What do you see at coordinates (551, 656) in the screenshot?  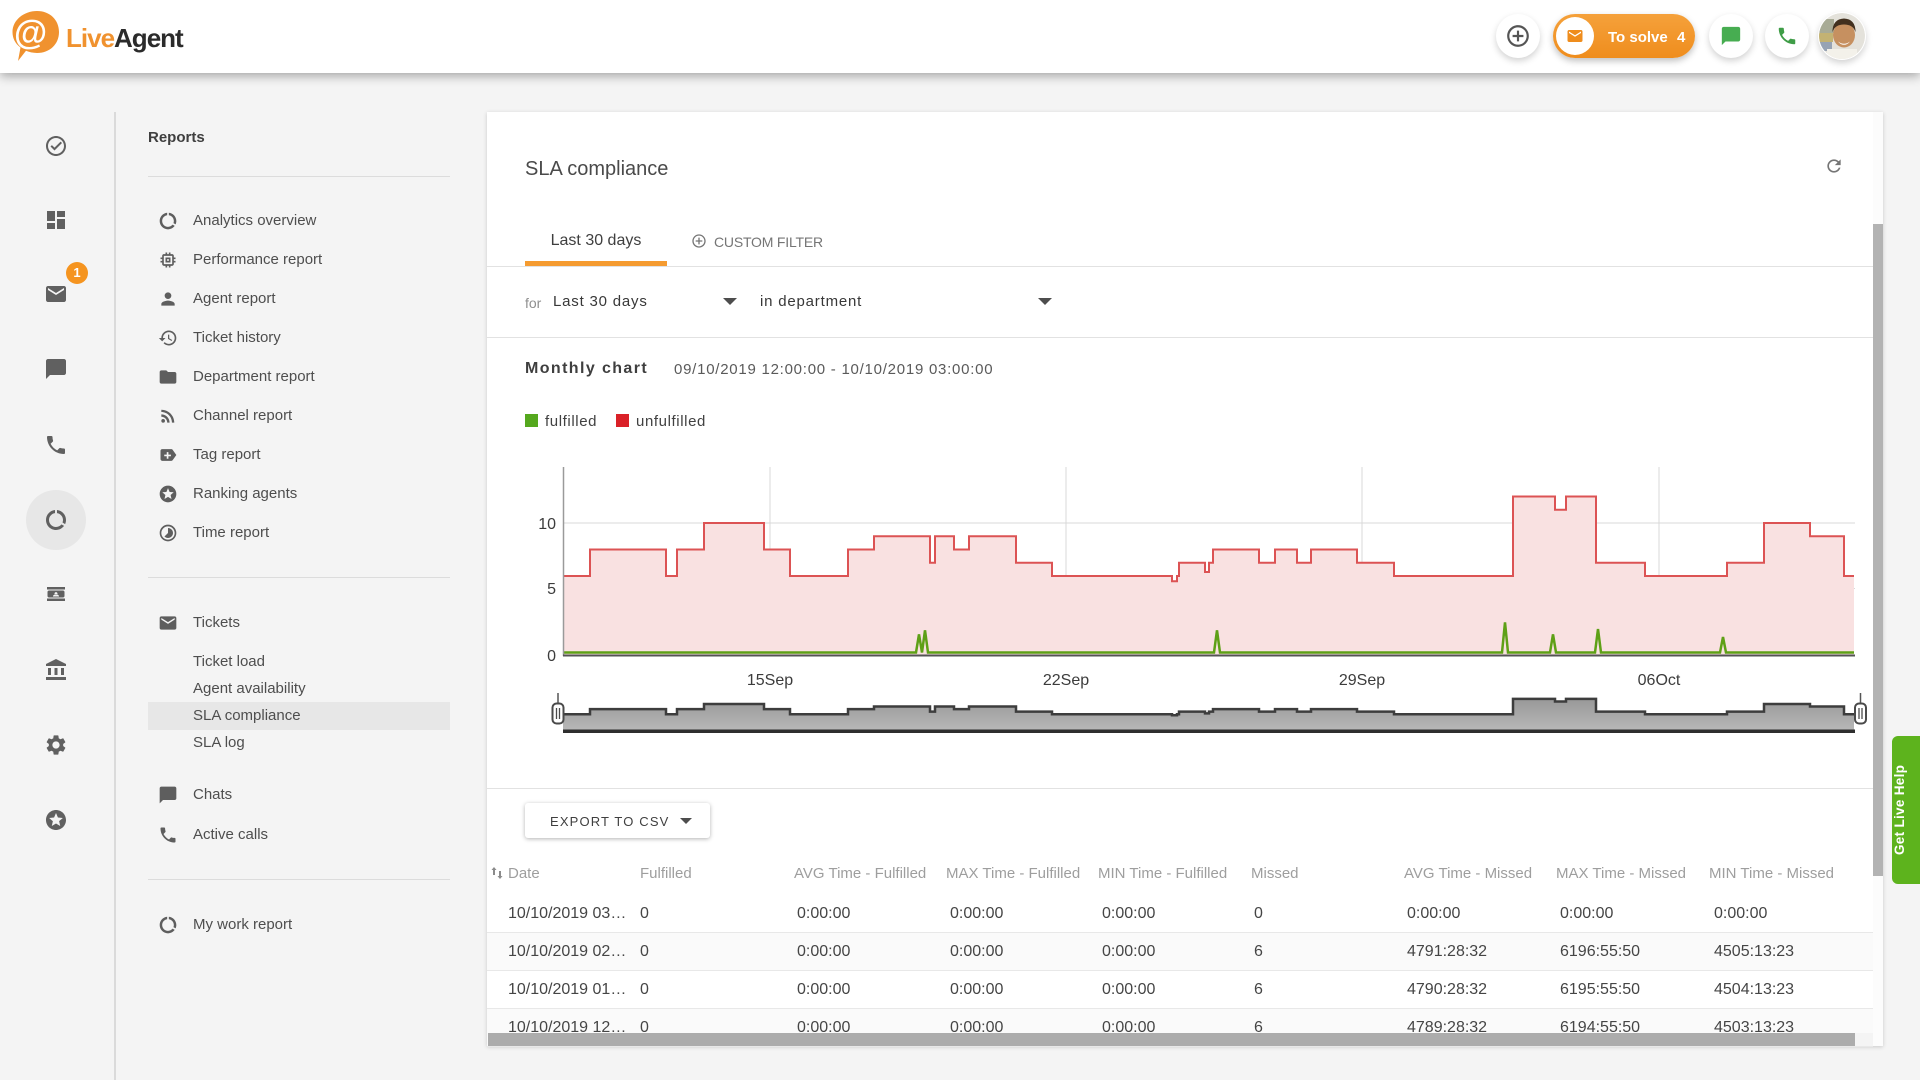 I see `svg-text: 0` at bounding box center [551, 656].